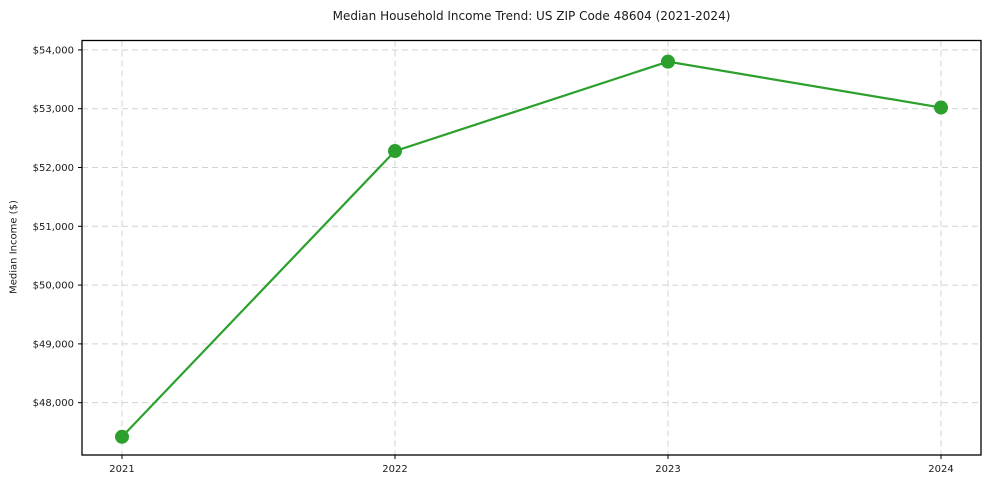 The width and height of the screenshot is (989, 490). What do you see at coordinates (53, 403) in the screenshot?
I see `y-tick-label: $48,000` at bounding box center [53, 403].